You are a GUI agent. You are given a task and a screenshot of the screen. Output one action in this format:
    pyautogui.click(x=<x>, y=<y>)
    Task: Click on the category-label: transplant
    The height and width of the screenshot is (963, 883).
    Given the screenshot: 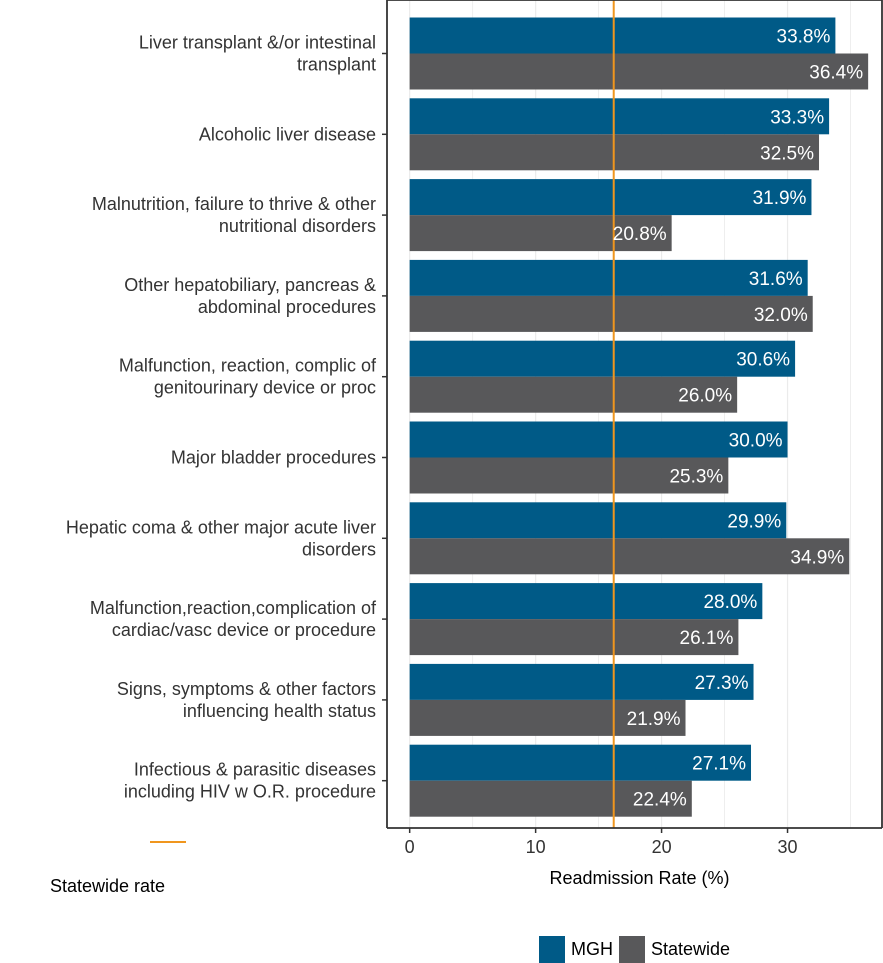 What is the action you would take?
    pyautogui.click(x=336, y=65)
    